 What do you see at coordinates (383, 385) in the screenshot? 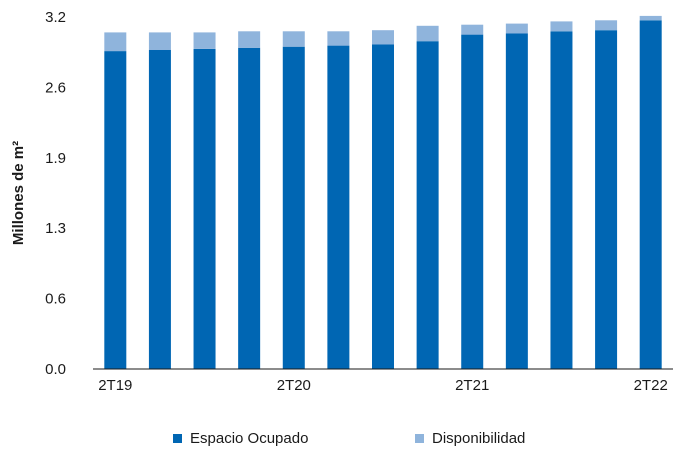
I see `x-axis-tick-labels: 2T19 2T20 2T21 2T22` at bounding box center [383, 385].